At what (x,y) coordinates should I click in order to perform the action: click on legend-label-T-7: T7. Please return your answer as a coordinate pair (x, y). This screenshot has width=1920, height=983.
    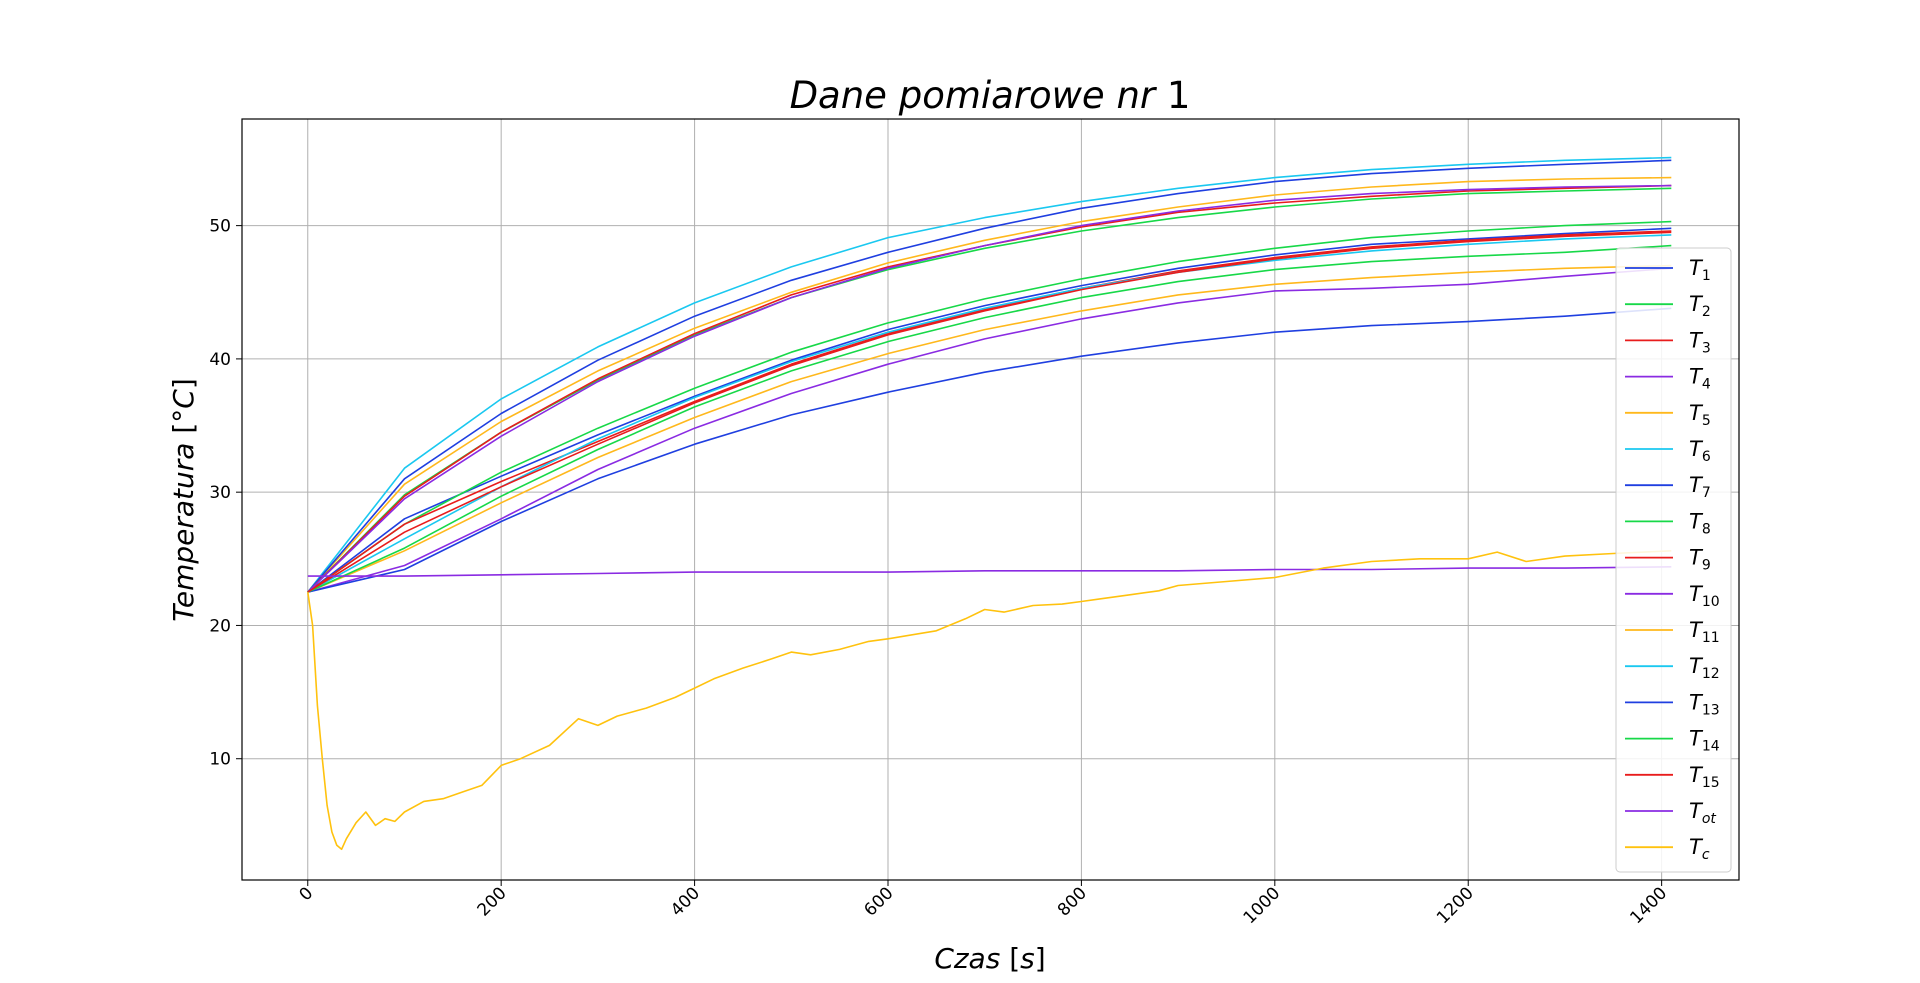
    Looking at the image, I should click on (1700, 487).